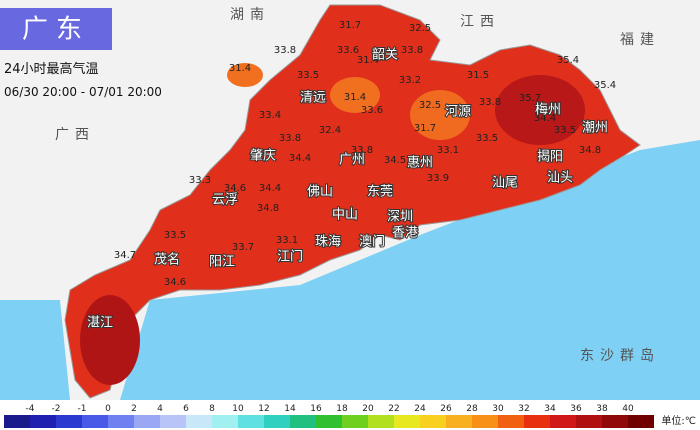  What do you see at coordinates (51, 69) in the screenshot?
I see `subtitle: 24小时最高气温` at bounding box center [51, 69].